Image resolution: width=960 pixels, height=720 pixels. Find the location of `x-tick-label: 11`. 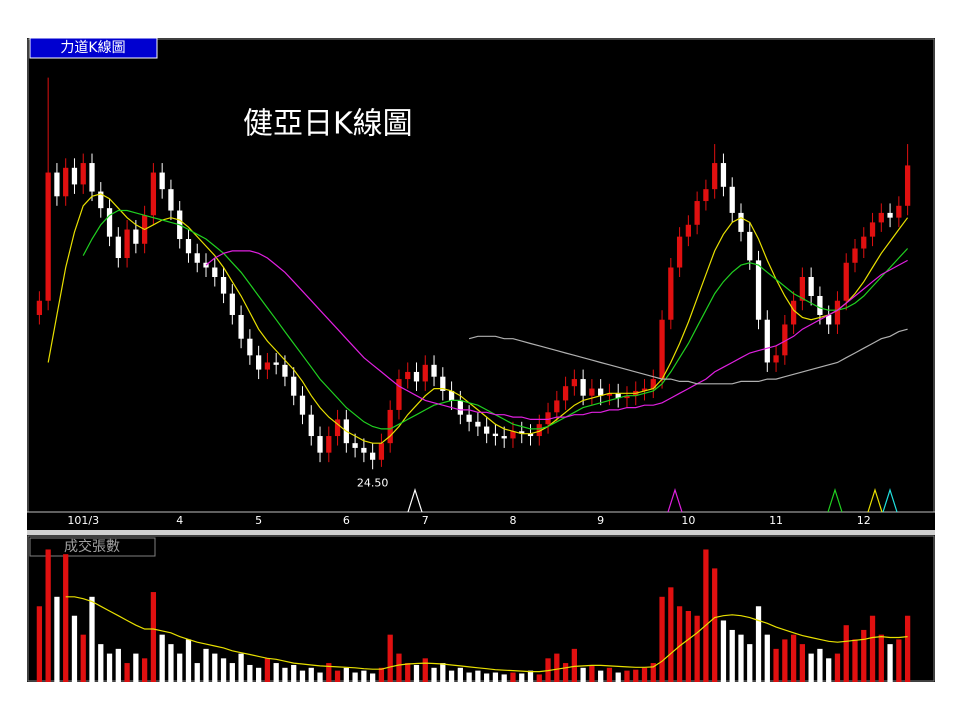

x-tick-label: 11 is located at coordinates (776, 520).